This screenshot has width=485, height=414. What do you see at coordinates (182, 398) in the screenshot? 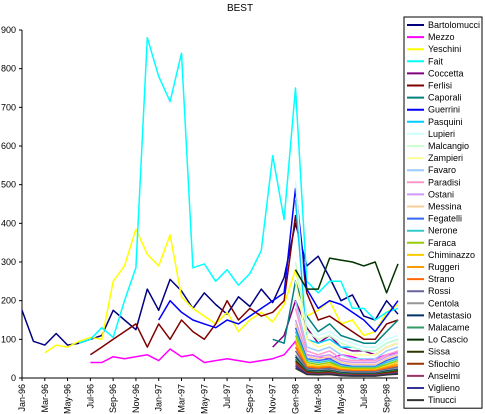
I see `x-tick-label: Mar-97` at bounding box center [182, 398].